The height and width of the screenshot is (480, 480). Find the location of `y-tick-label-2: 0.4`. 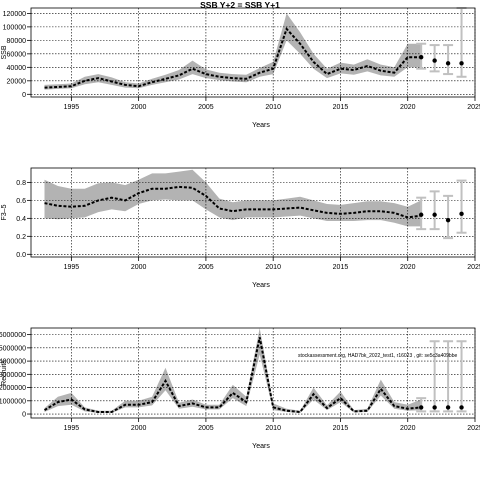

y-tick-label-2: 0.4 is located at coordinates (21, 219).